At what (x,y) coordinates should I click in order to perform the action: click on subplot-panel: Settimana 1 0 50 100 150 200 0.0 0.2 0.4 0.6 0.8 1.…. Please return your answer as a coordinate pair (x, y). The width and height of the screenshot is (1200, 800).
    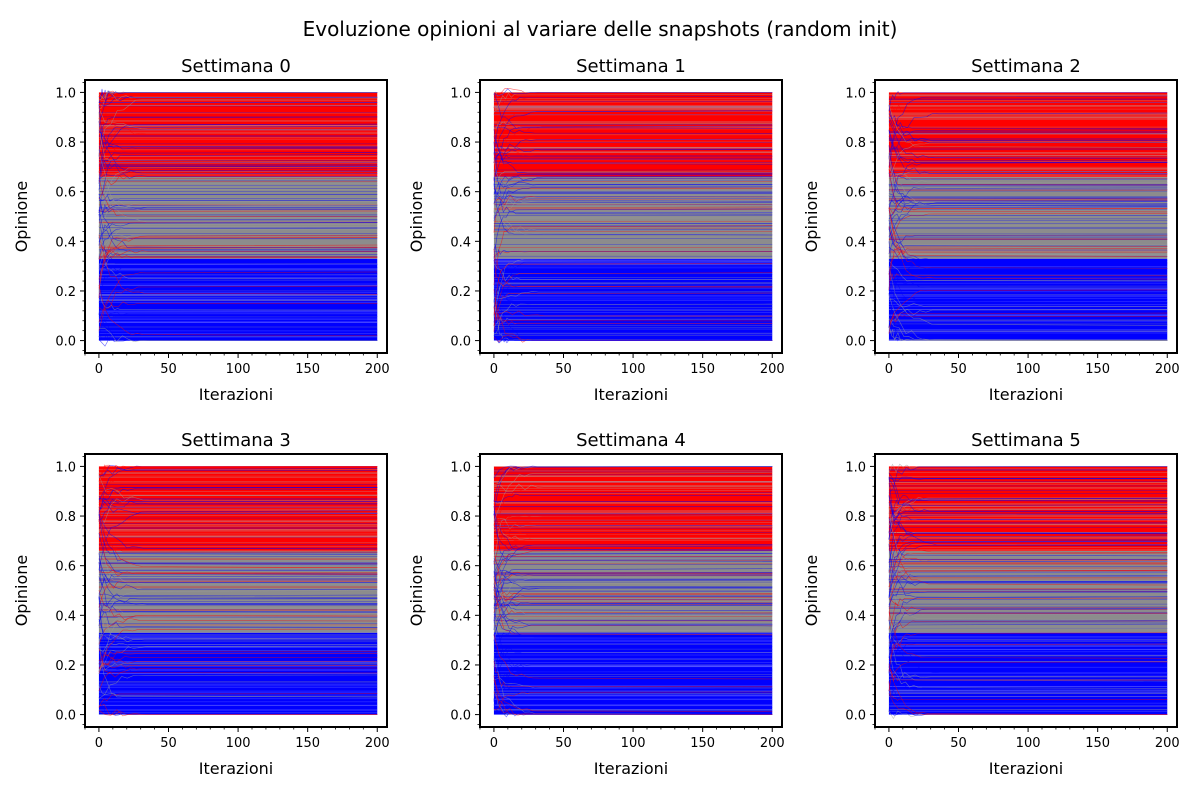
    Looking at the image, I should click on (596, 230).